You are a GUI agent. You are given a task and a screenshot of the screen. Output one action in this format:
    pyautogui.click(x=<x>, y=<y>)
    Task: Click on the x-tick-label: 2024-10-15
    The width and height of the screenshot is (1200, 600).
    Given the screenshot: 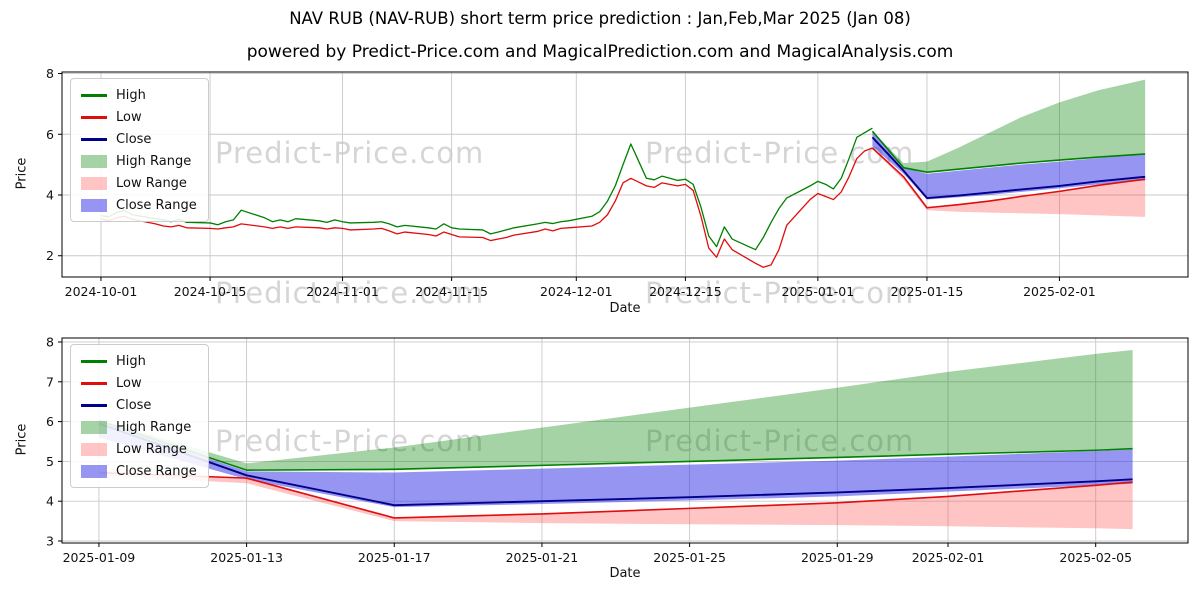 What is the action you would take?
    pyautogui.click(x=210, y=291)
    